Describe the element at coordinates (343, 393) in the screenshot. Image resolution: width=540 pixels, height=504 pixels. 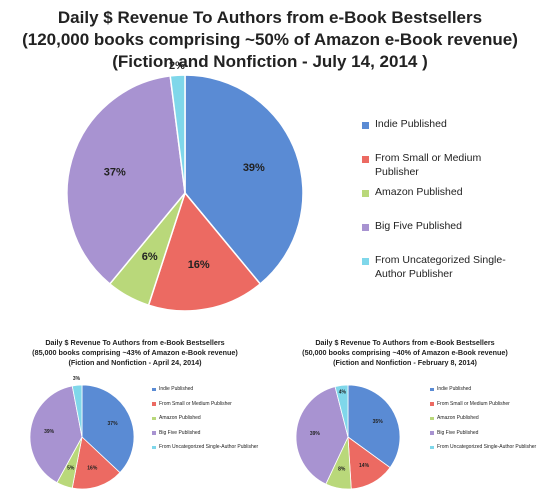
I see `slice-label-from-uncategorized-single-author-publisher: 4%` at that location.